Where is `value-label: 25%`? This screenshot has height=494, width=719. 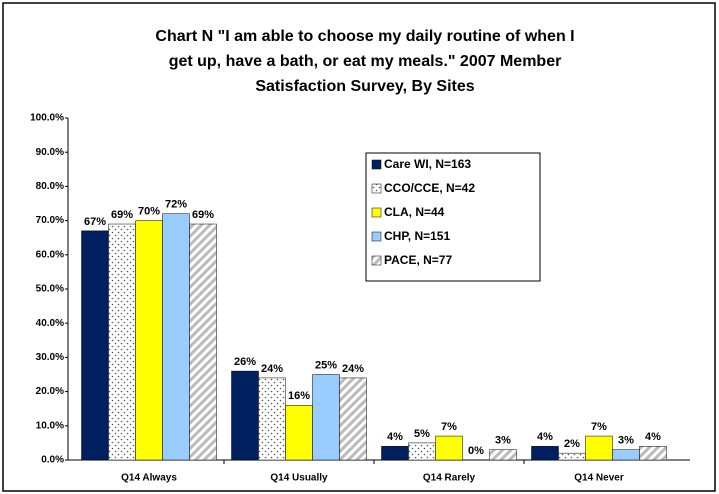
value-label: 25% is located at coordinates (326, 365).